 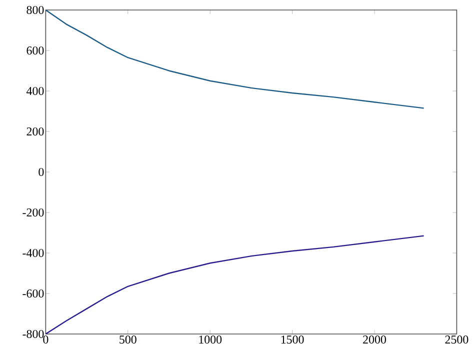 What do you see at coordinates (33, 334) in the screenshot?
I see `y-tick-label: -800` at bounding box center [33, 334].